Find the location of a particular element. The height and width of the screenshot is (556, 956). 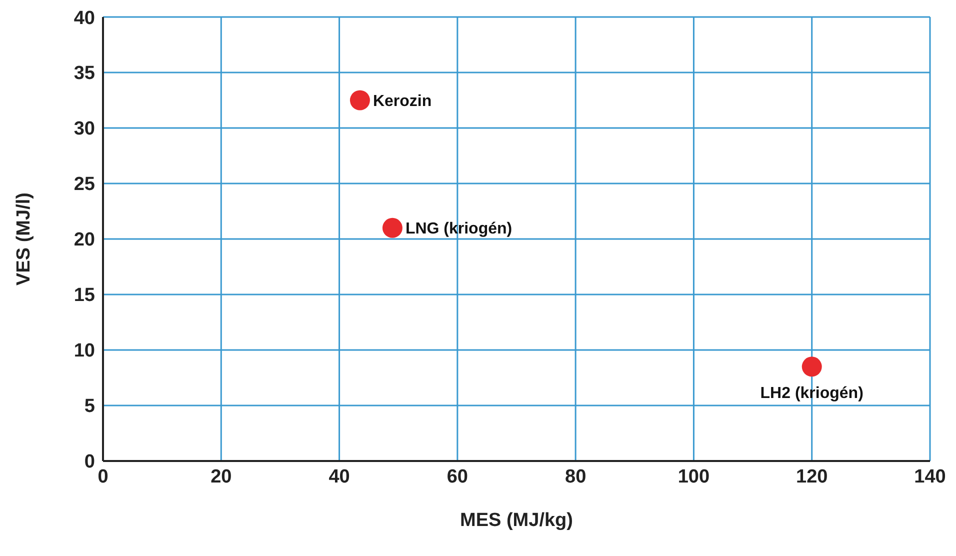

y-tick-label: 25 is located at coordinates (85, 185).